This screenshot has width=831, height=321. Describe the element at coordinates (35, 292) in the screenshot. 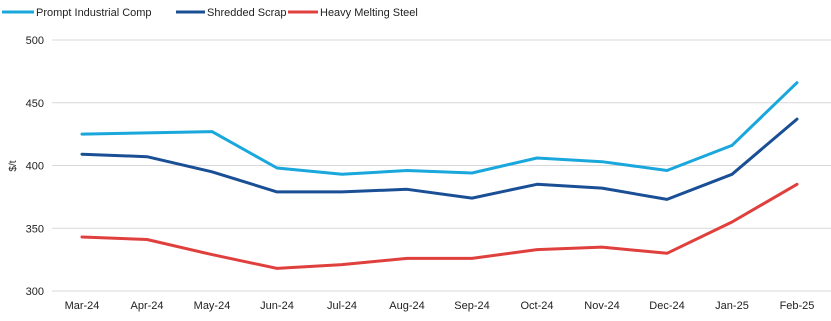

I see `y-tick-label-300: 300` at that location.